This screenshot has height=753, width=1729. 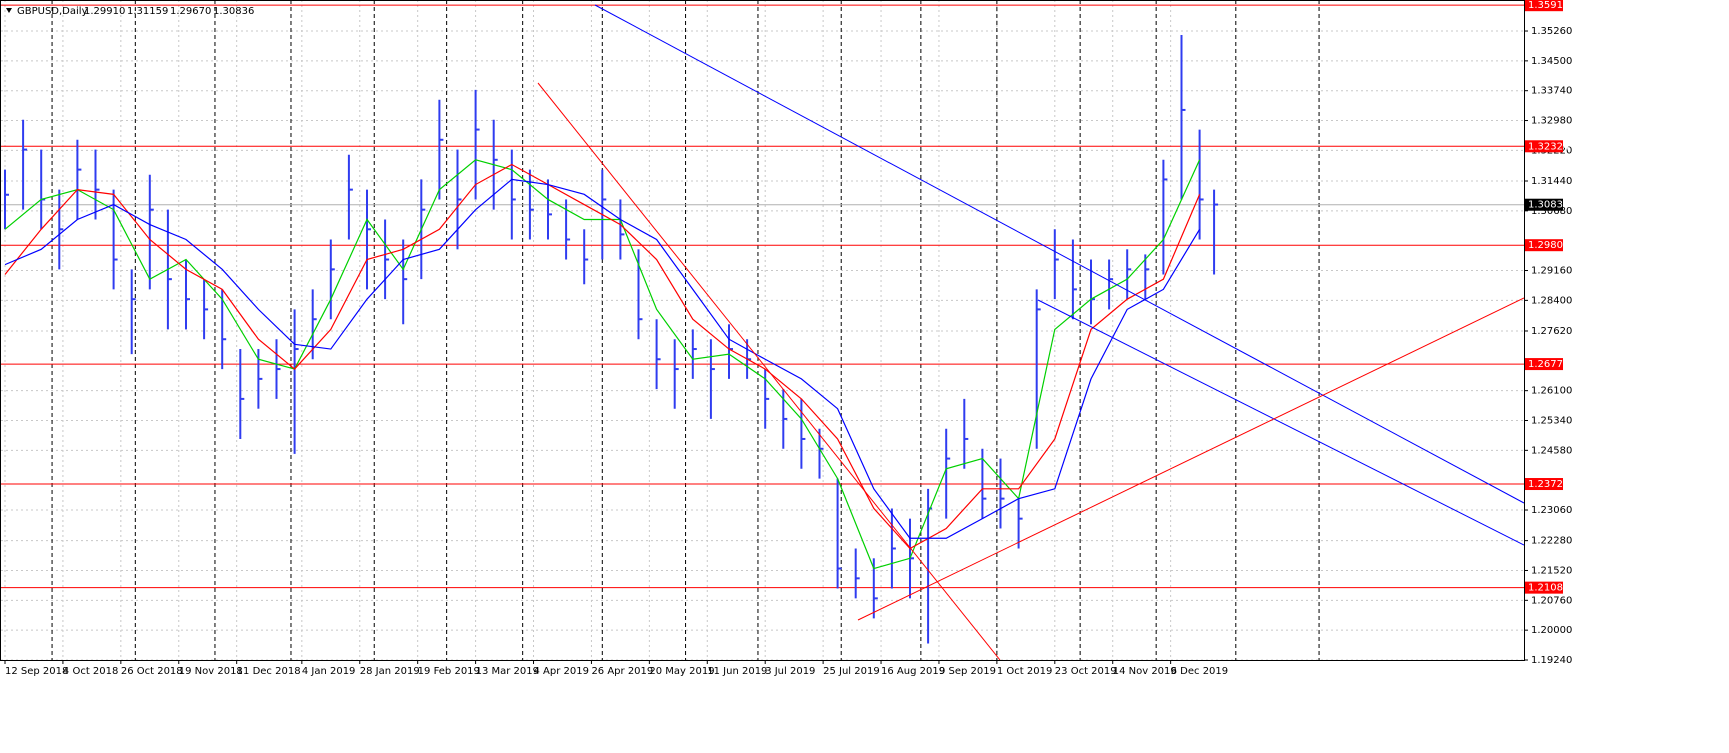 I want to click on y-tick-label: 1.22280, so click(x=1551, y=541).